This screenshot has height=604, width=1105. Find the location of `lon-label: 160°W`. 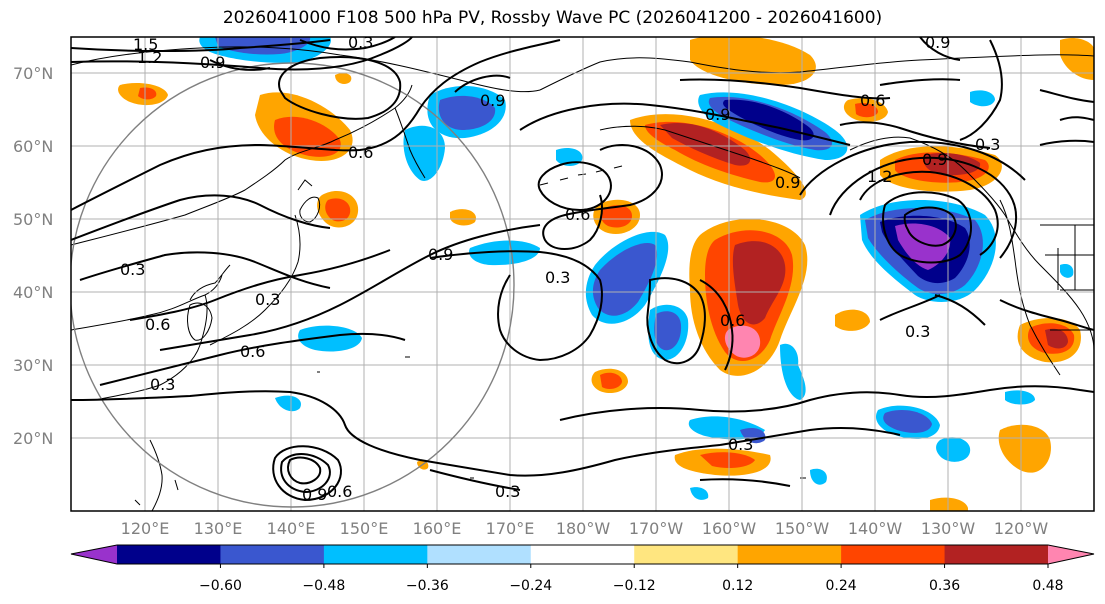

lon-label: 160°W is located at coordinates (729, 528).